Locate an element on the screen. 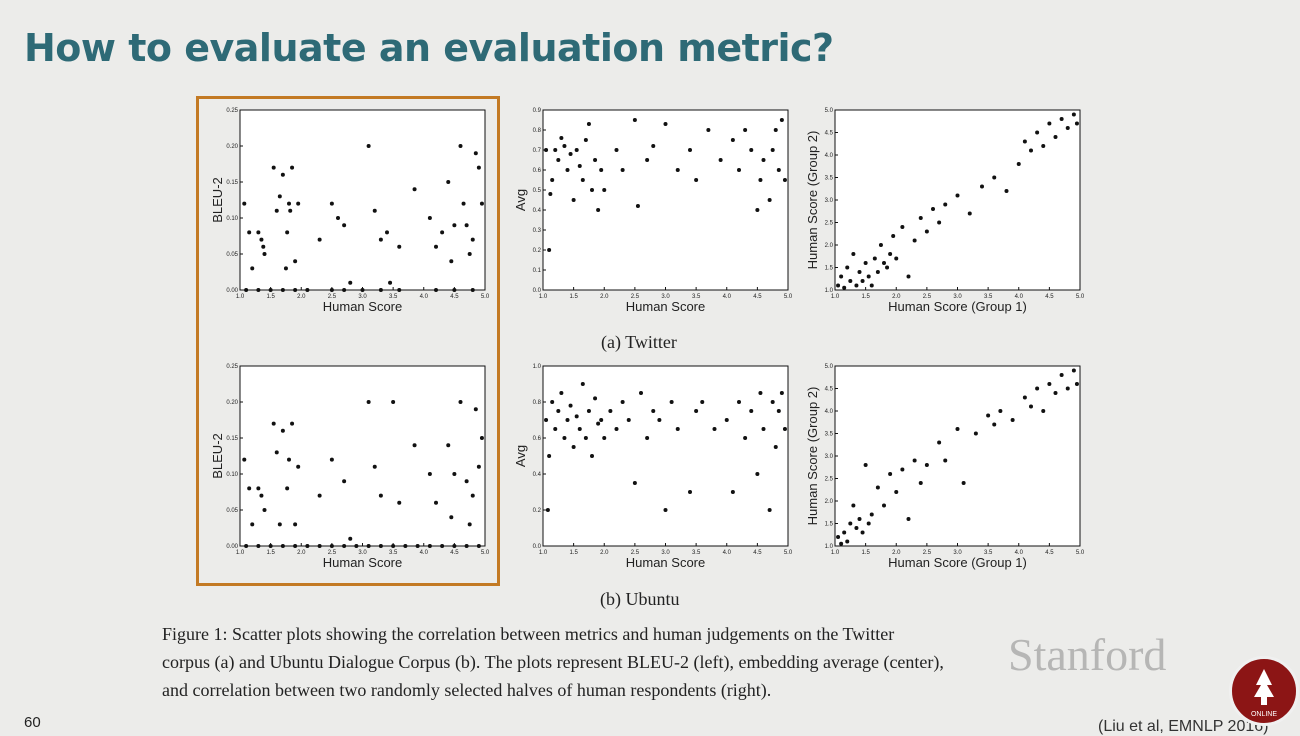 This screenshot has width=1300, height=736. x-tick-label: 4.5 is located at coordinates (1049, 553).